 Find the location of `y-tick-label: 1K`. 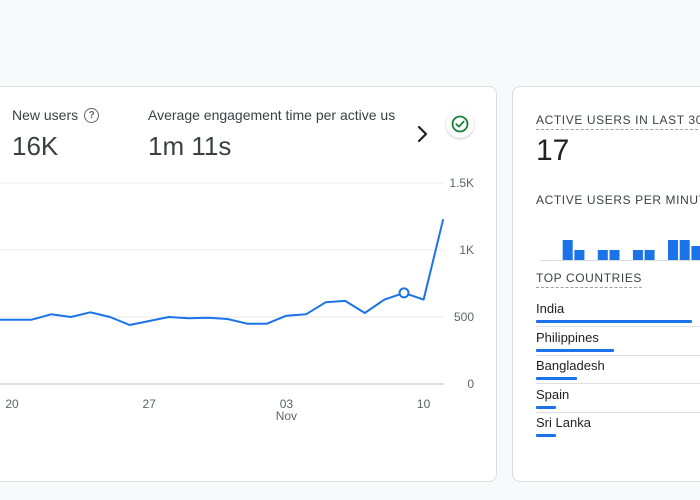

y-tick-label: 1K is located at coordinates (466, 250).